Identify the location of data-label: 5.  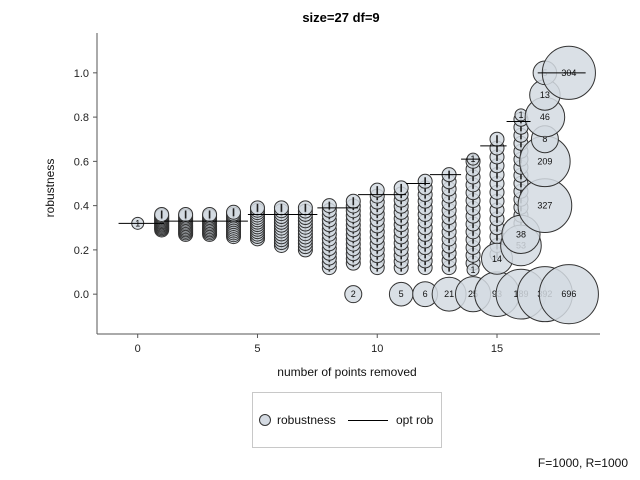
(401, 294).